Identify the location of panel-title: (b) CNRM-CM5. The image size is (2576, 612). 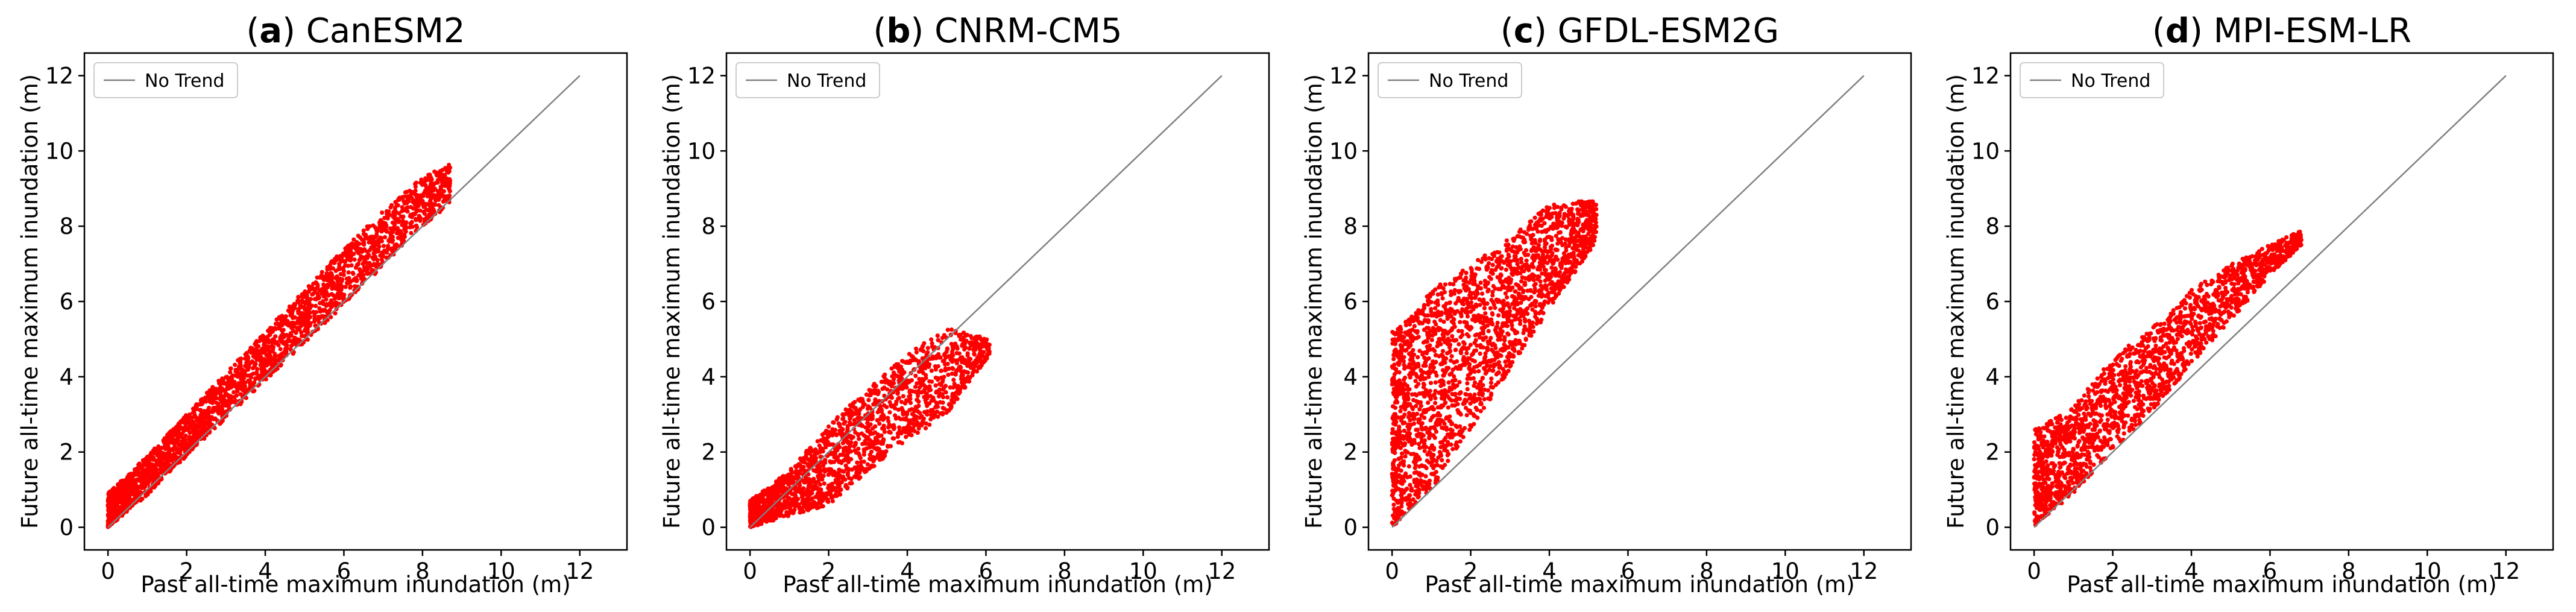
(997, 31).